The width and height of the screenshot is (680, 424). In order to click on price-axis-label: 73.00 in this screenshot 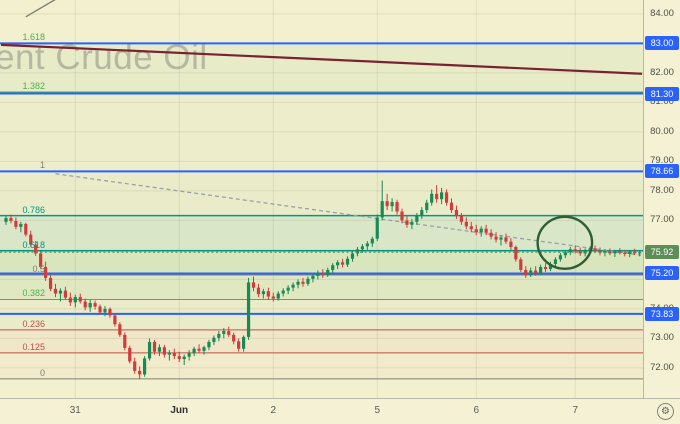, I will do `click(662, 338)`.